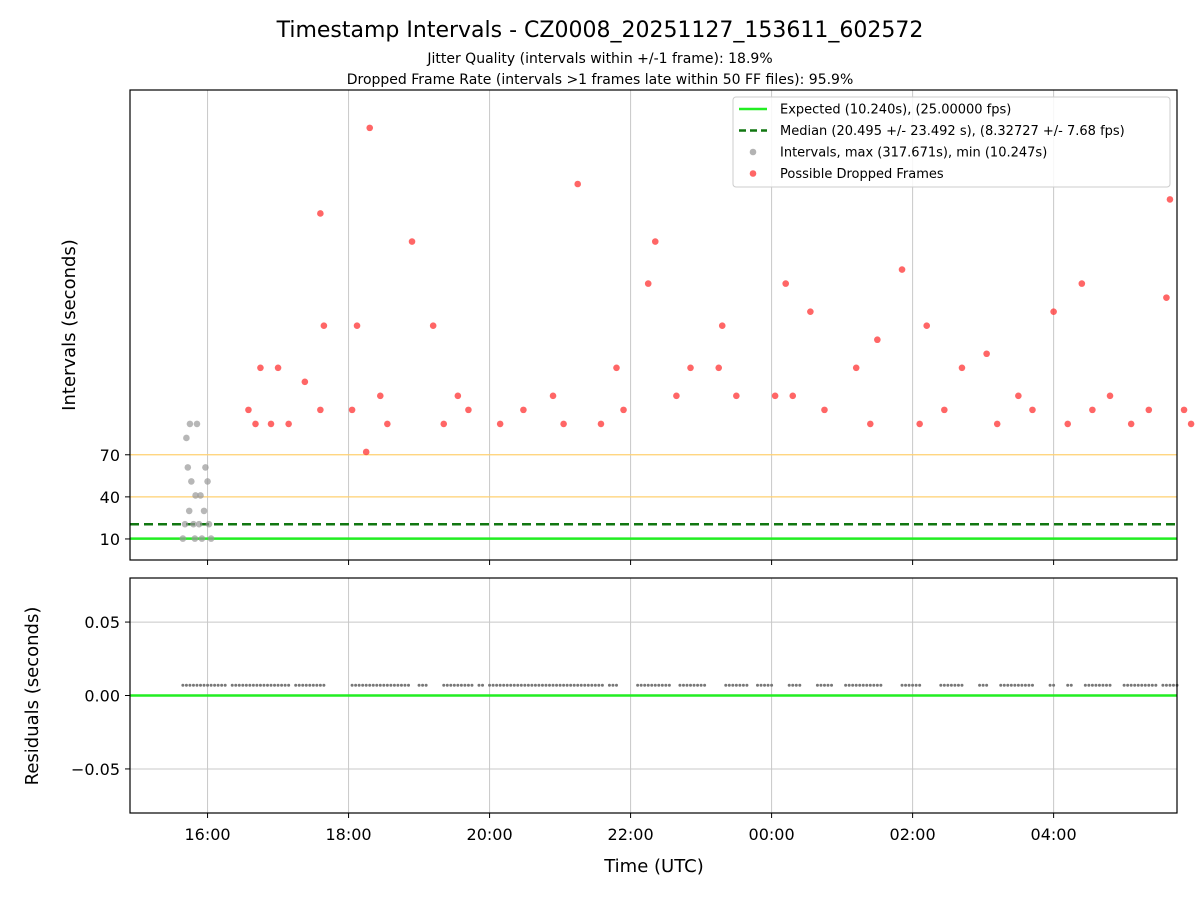 Image resolution: width=1200 pixels, height=900 pixels. What do you see at coordinates (631, 834) in the screenshot?
I see `bottom-xtick-label-3: 22:00` at bounding box center [631, 834].